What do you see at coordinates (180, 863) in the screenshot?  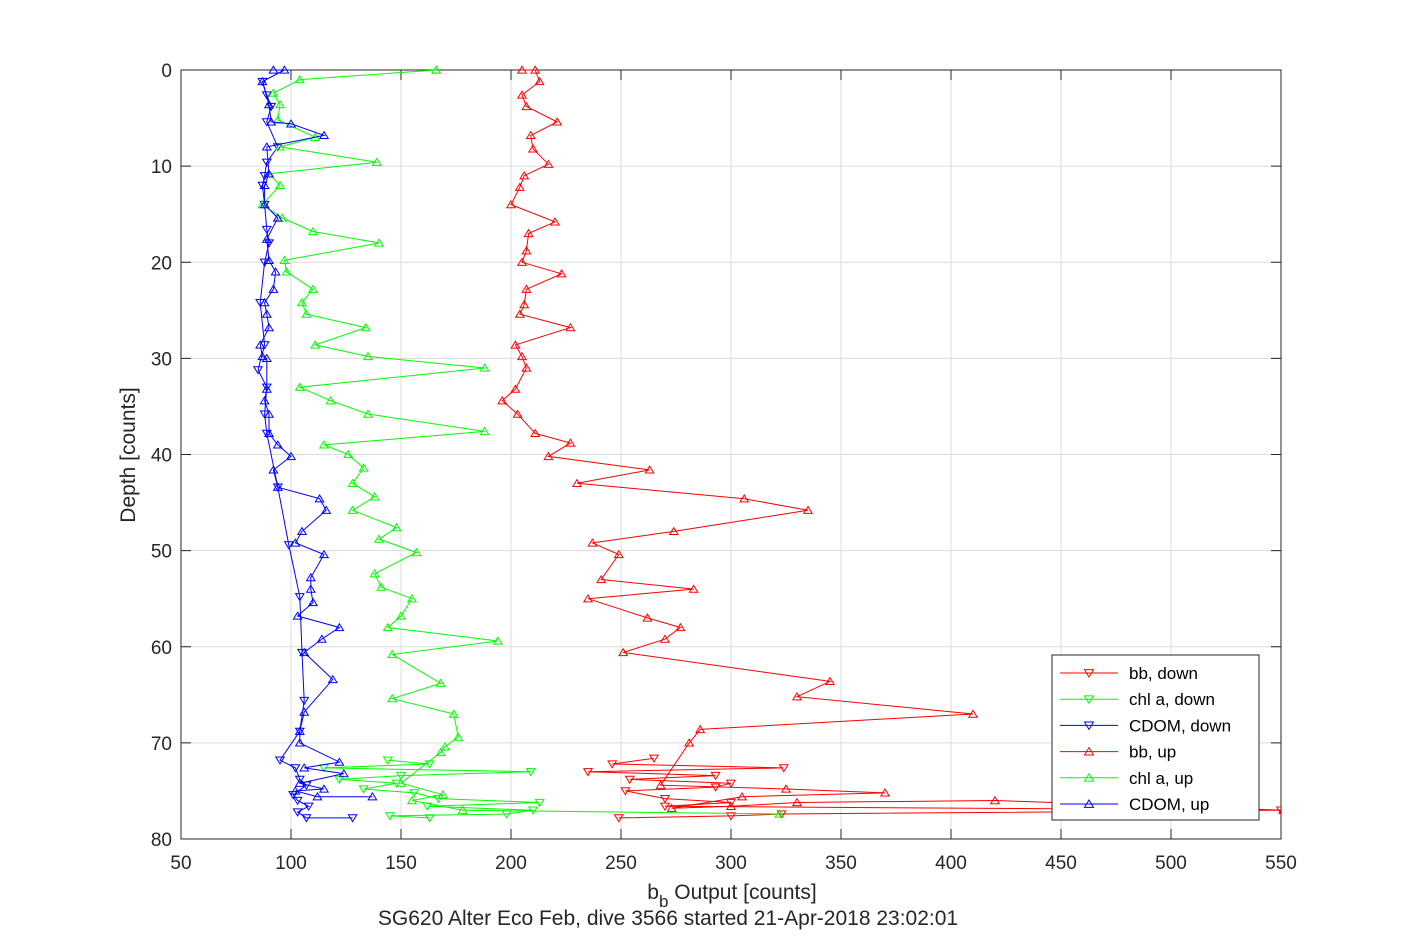 I see `x-tick-label: 50` at bounding box center [180, 863].